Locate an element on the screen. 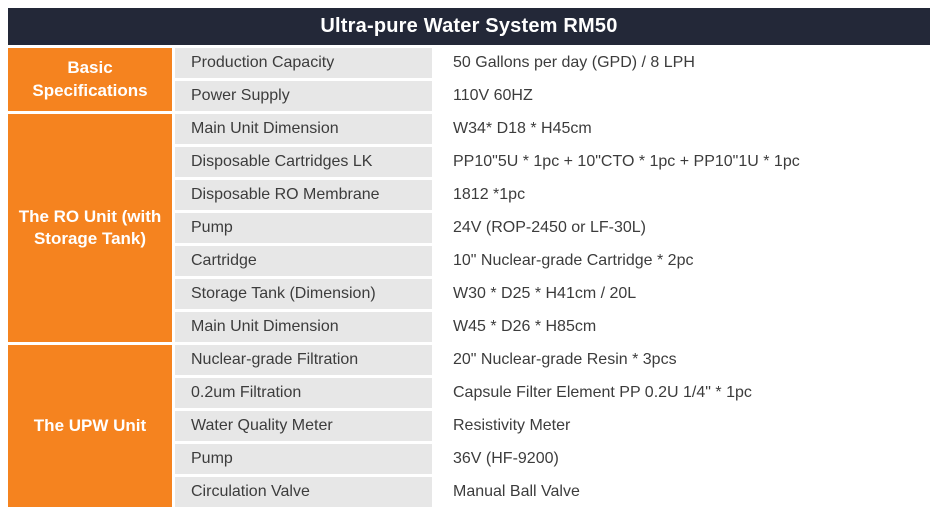  spec-value: 20" Nuclear-grade Resin * 3pcs is located at coordinates (681, 360).